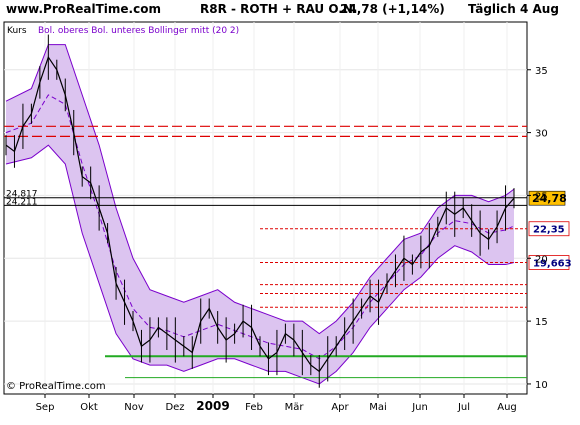 The height and width of the screenshot is (425, 580). I want to click on quote-change: 24,78 (+1,14%), so click(392, 9).